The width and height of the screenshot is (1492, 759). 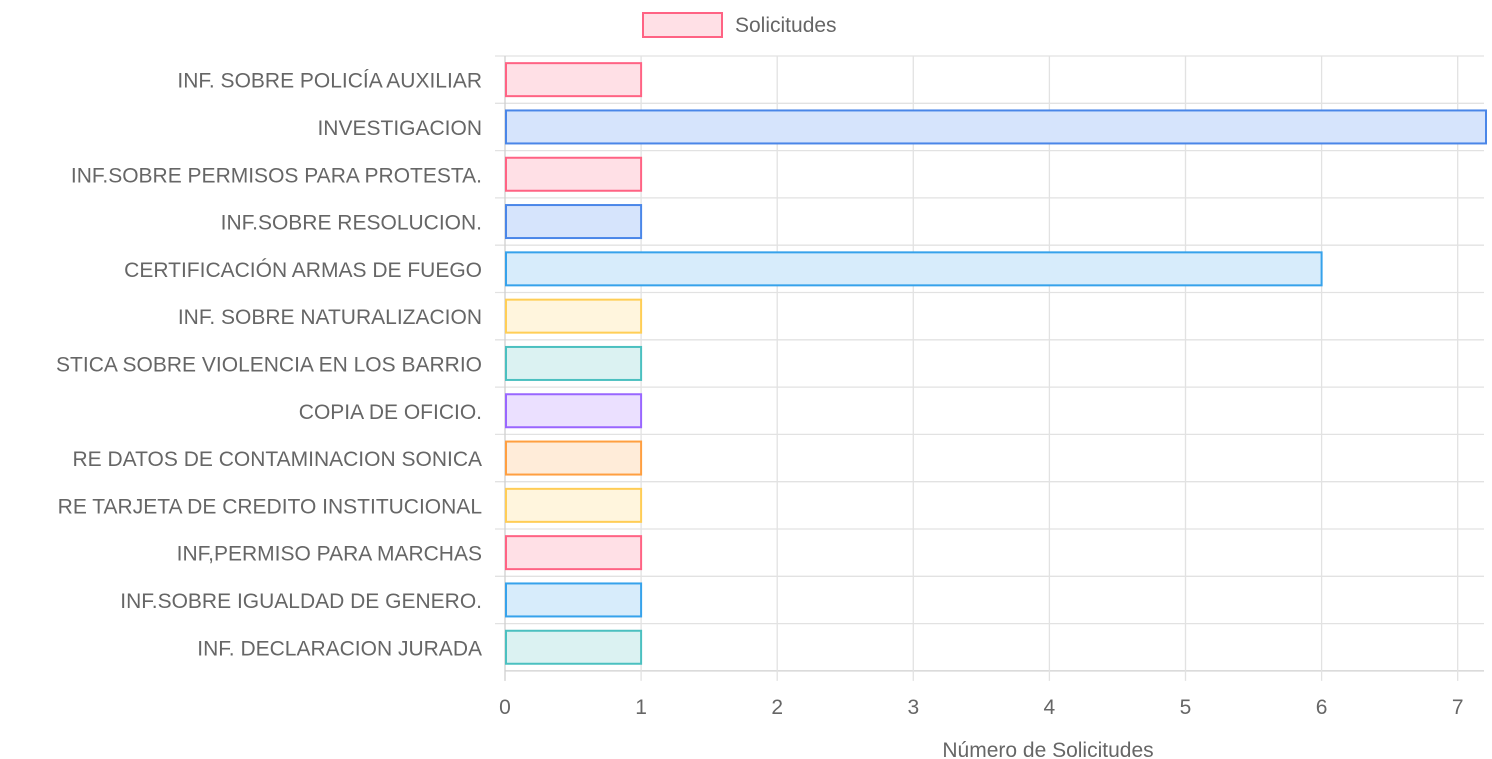 I want to click on x-tick-label: 1, so click(x=641, y=707).